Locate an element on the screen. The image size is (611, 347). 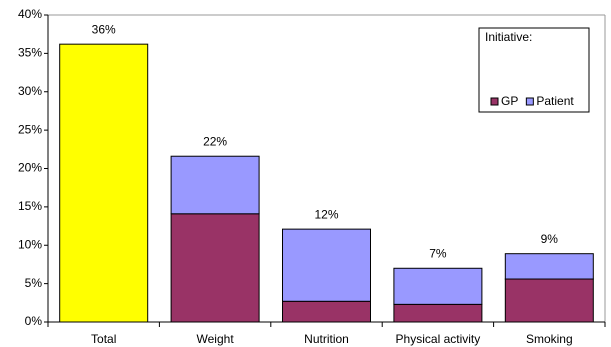
y-tick-label: 30% is located at coordinates (30, 91).